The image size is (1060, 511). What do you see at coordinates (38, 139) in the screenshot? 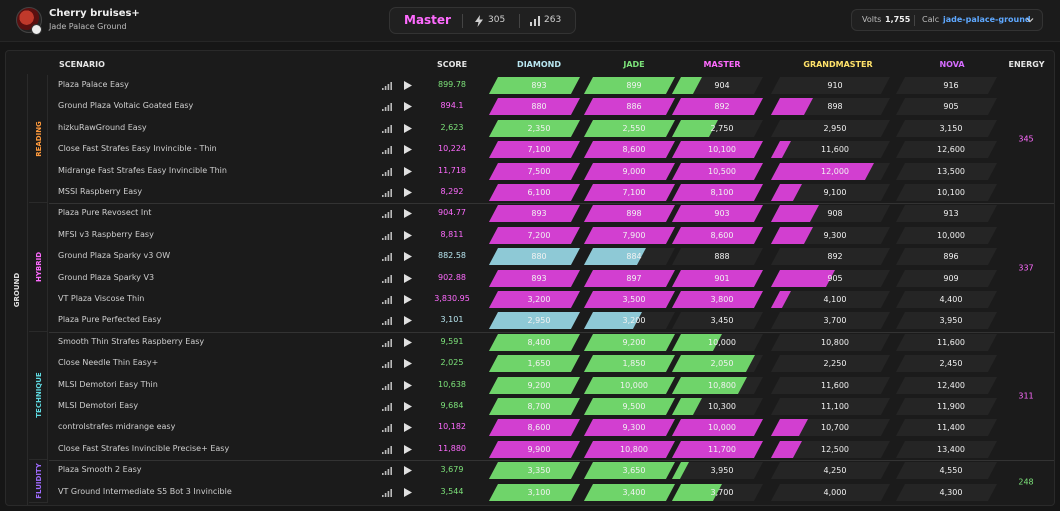
I see `subcategory-reading: READING` at bounding box center [38, 139].